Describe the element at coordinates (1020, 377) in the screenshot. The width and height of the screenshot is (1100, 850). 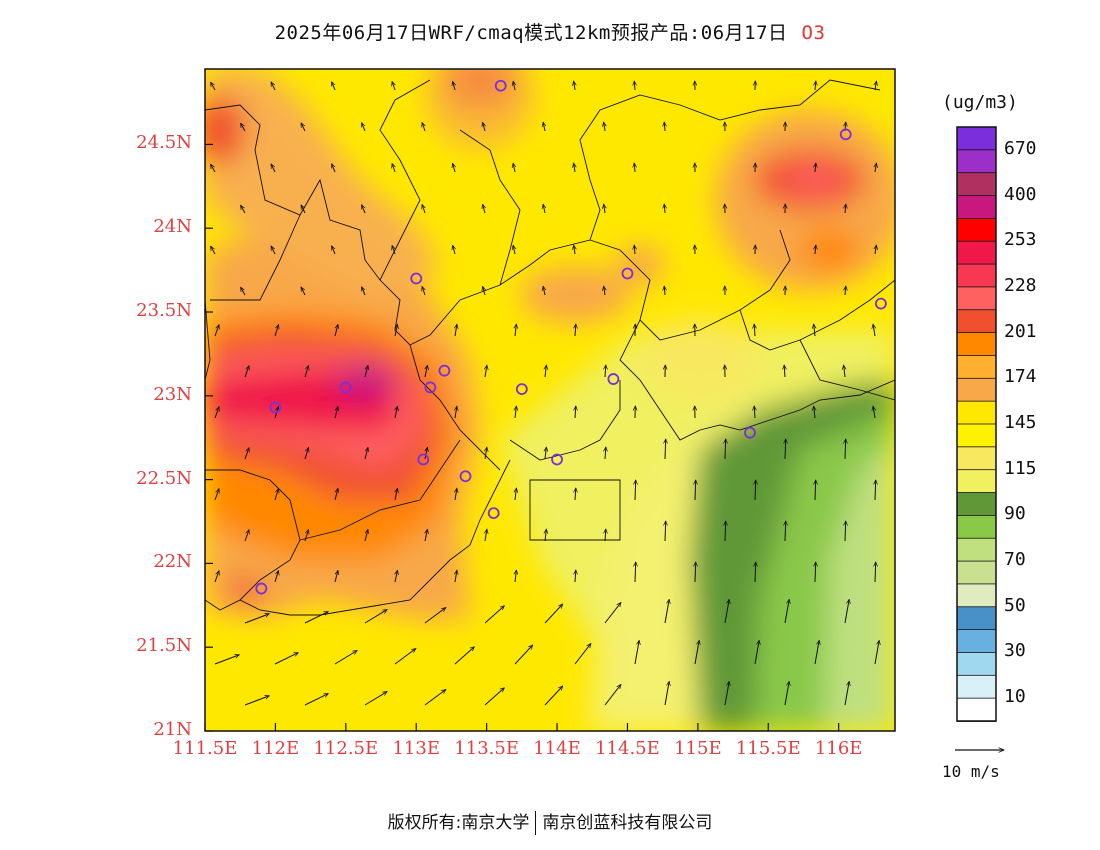
I see `colorbar-label: 174` at that location.